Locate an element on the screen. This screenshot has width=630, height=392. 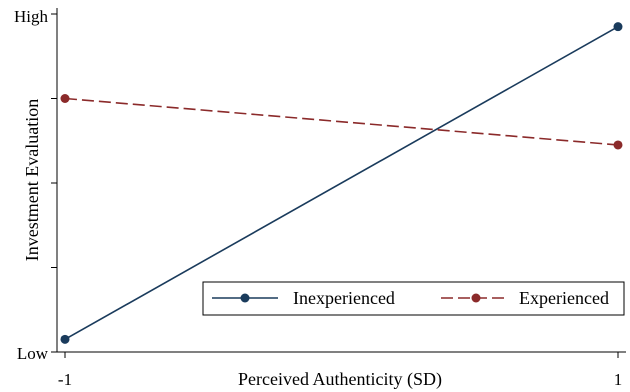
y-tick-label-low: Low is located at coordinates (33, 353).